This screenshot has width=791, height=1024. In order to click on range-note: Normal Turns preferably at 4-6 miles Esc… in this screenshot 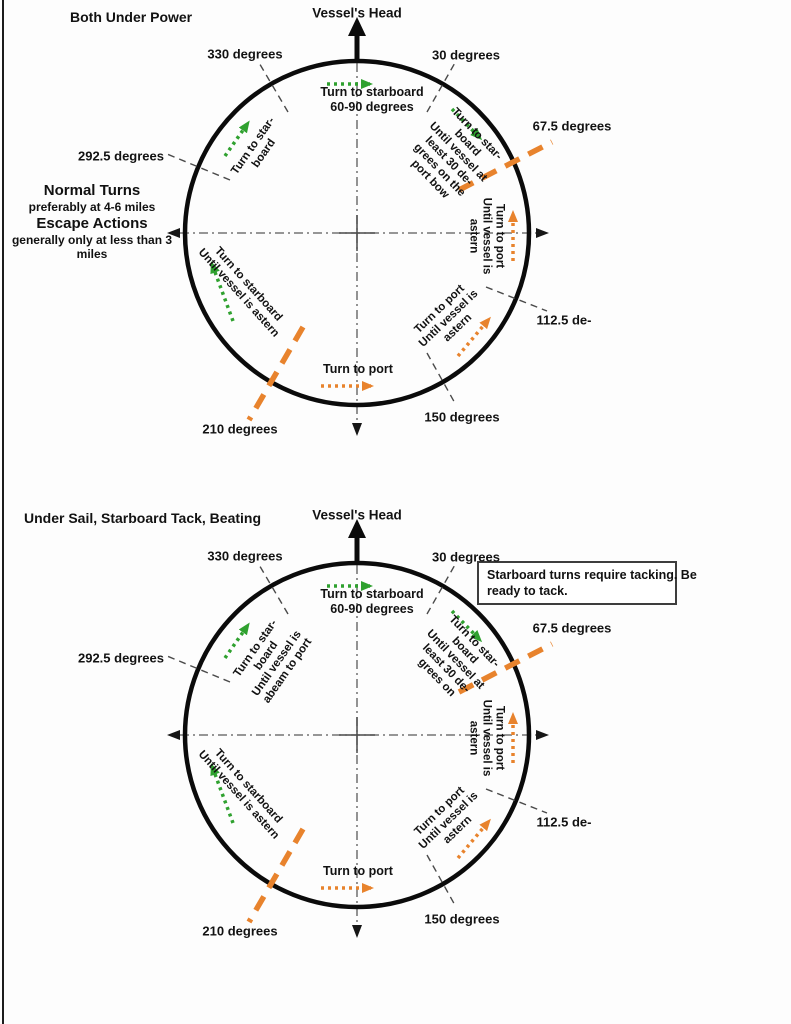, I will do `click(92, 222)`.